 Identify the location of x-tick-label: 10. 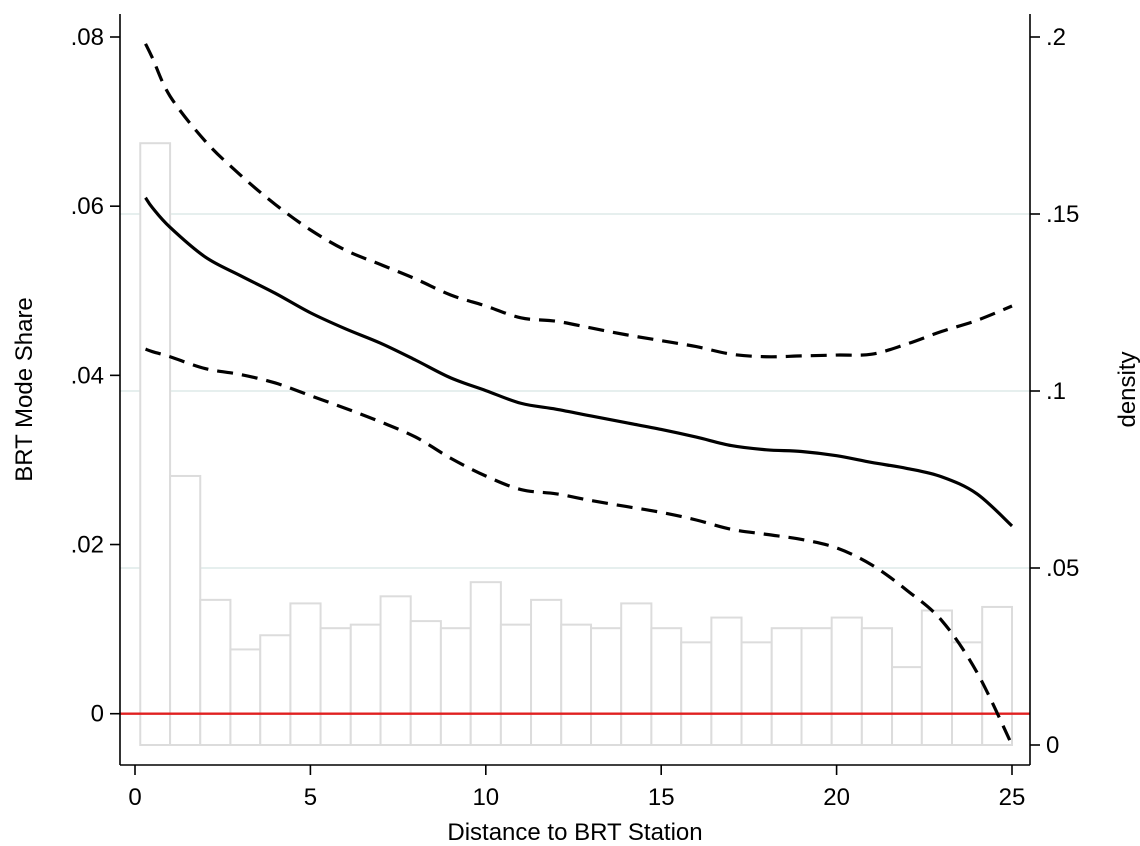
(485, 797).